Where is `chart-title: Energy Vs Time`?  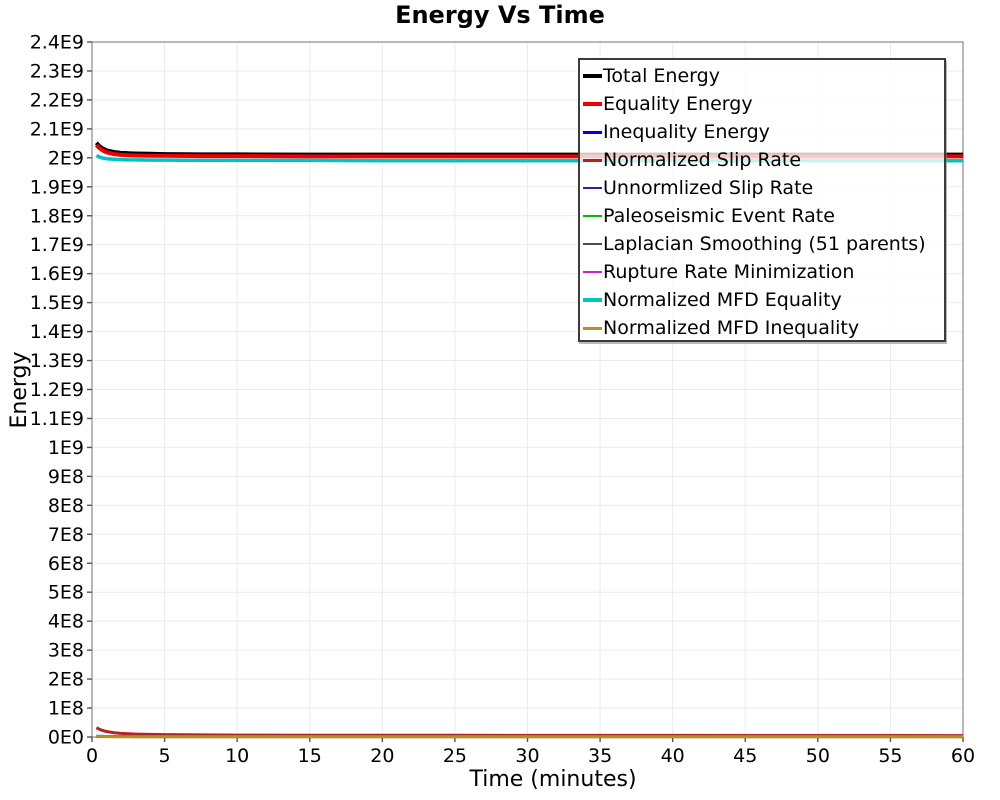 chart-title: Energy Vs Time is located at coordinates (500, 15).